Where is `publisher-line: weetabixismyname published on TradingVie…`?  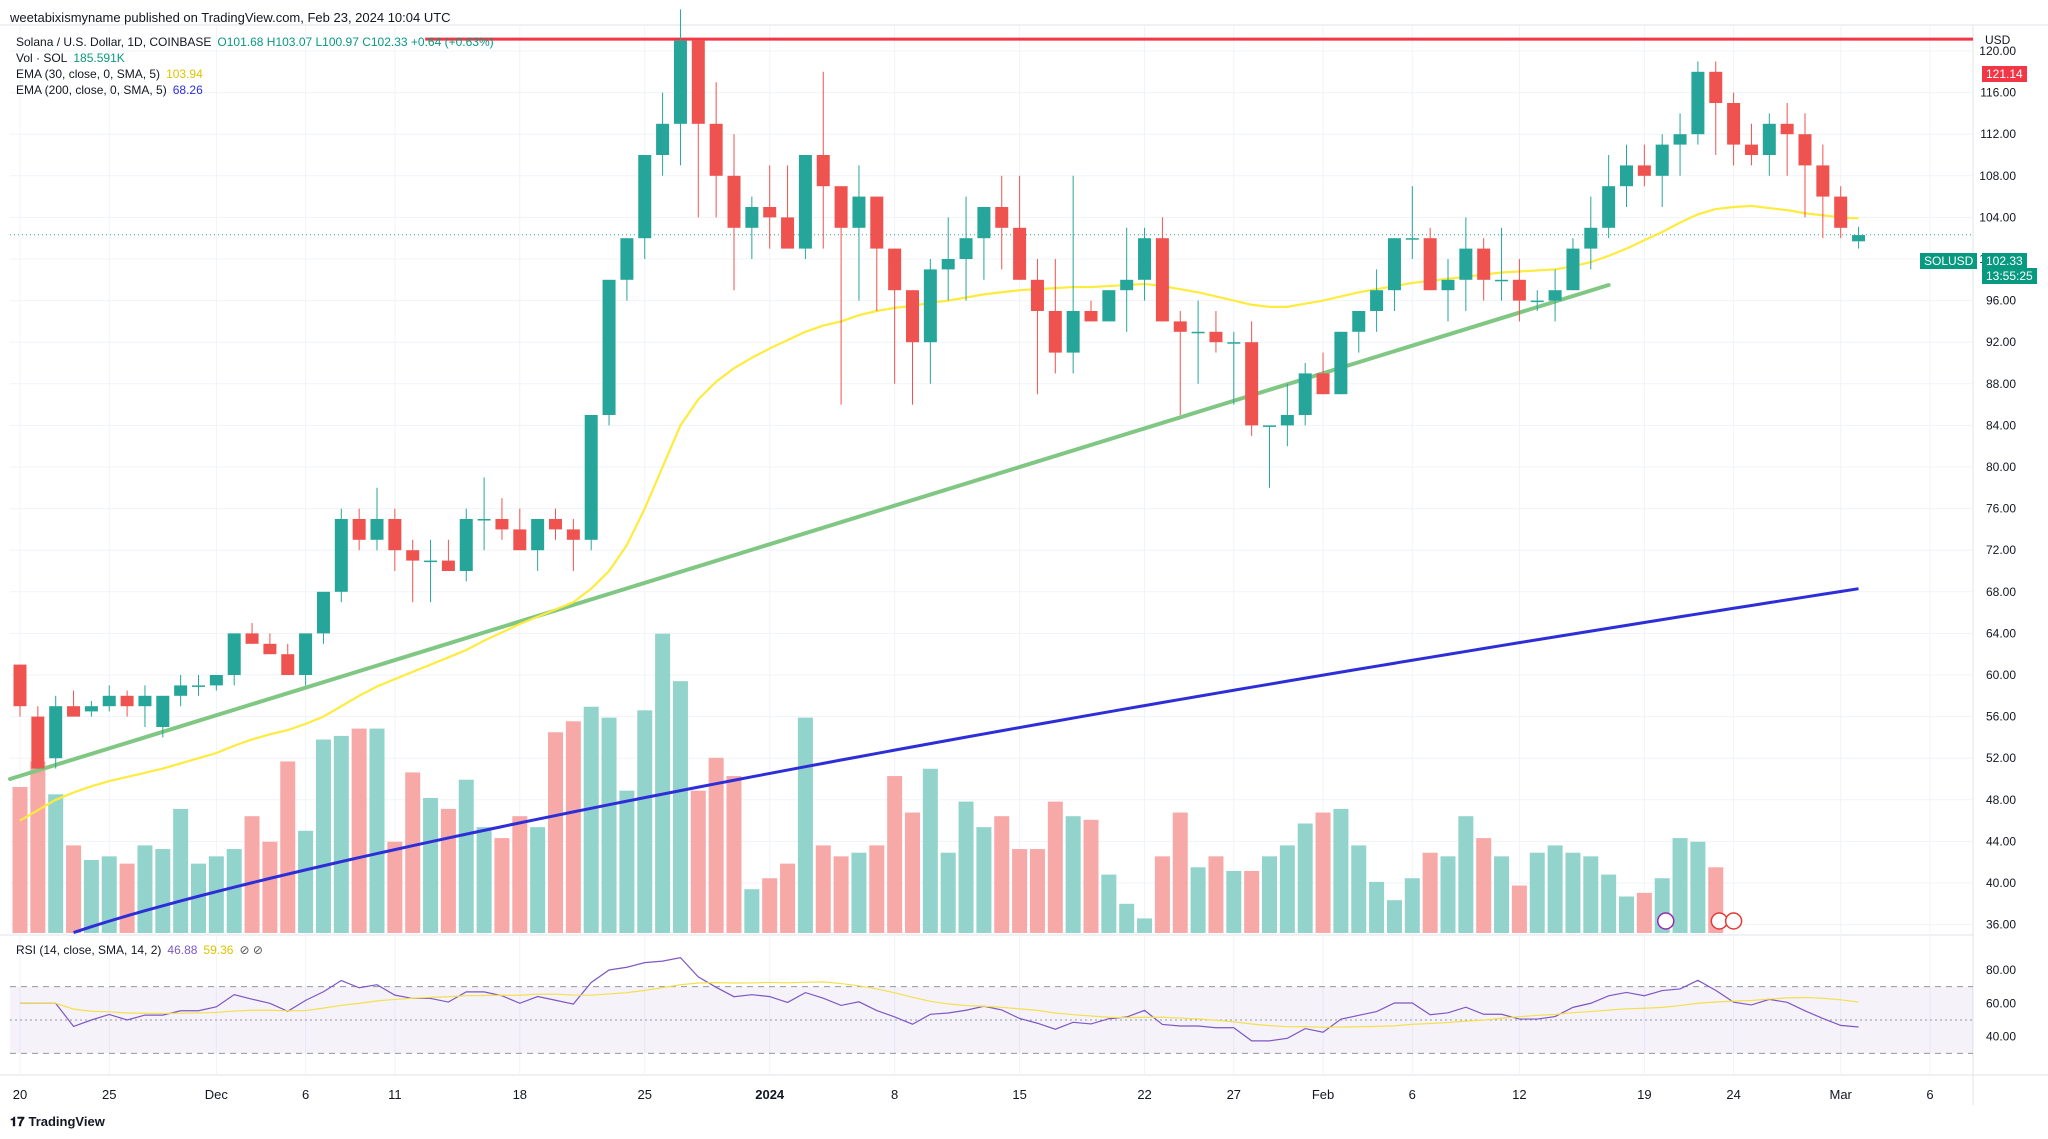 publisher-line: weetabixismyname published on TradingVie… is located at coordinates (230, 17).